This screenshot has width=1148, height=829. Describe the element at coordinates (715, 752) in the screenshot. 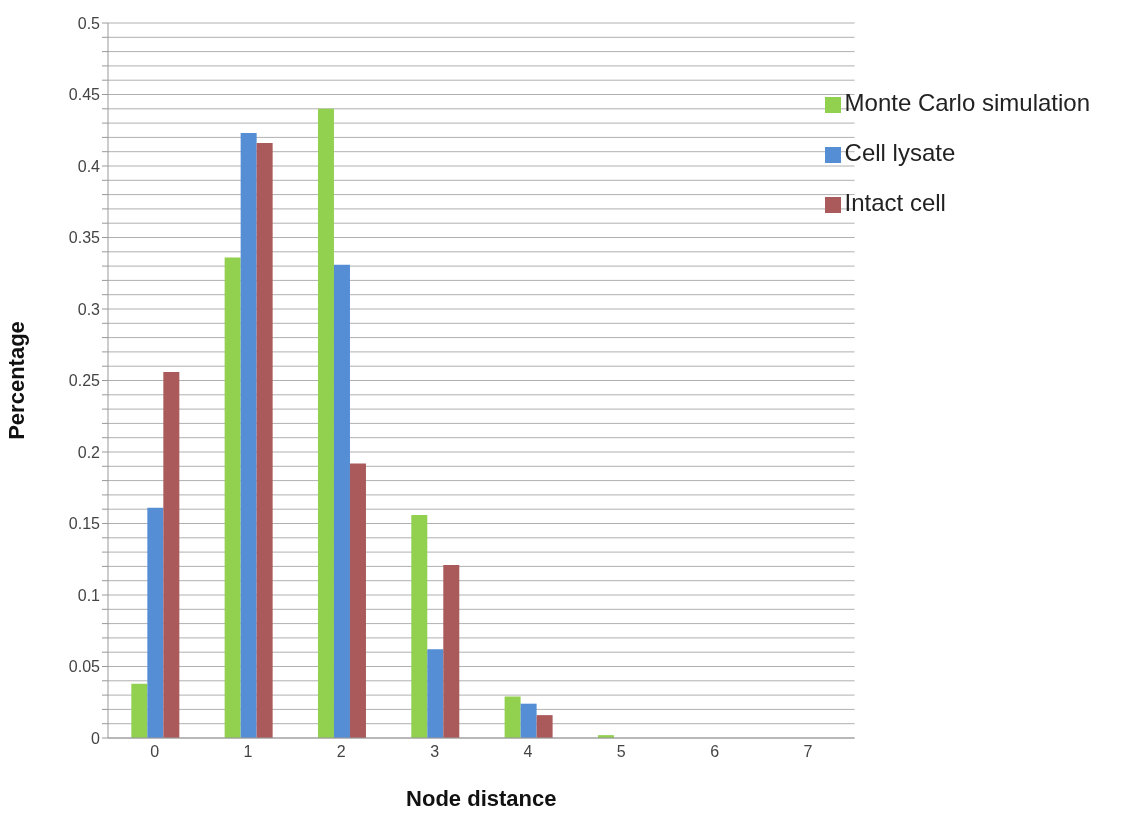

I see `x-tick-label: 6` at that location.